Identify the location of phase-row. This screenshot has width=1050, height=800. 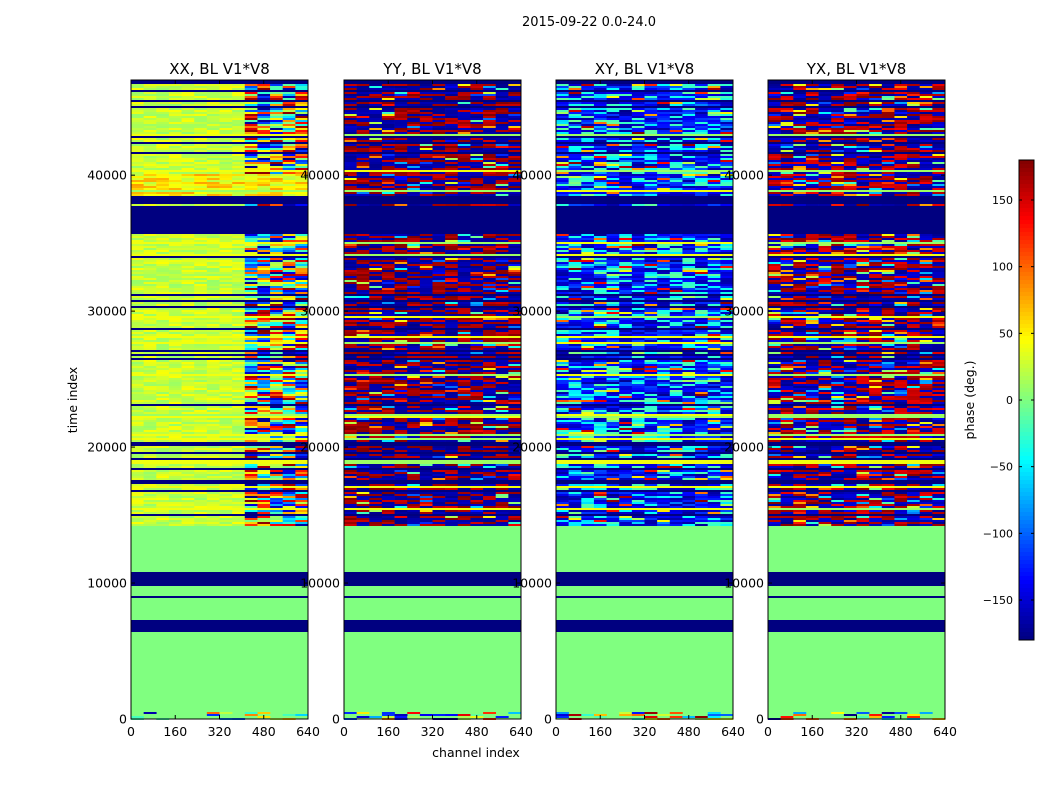
(432, 415).